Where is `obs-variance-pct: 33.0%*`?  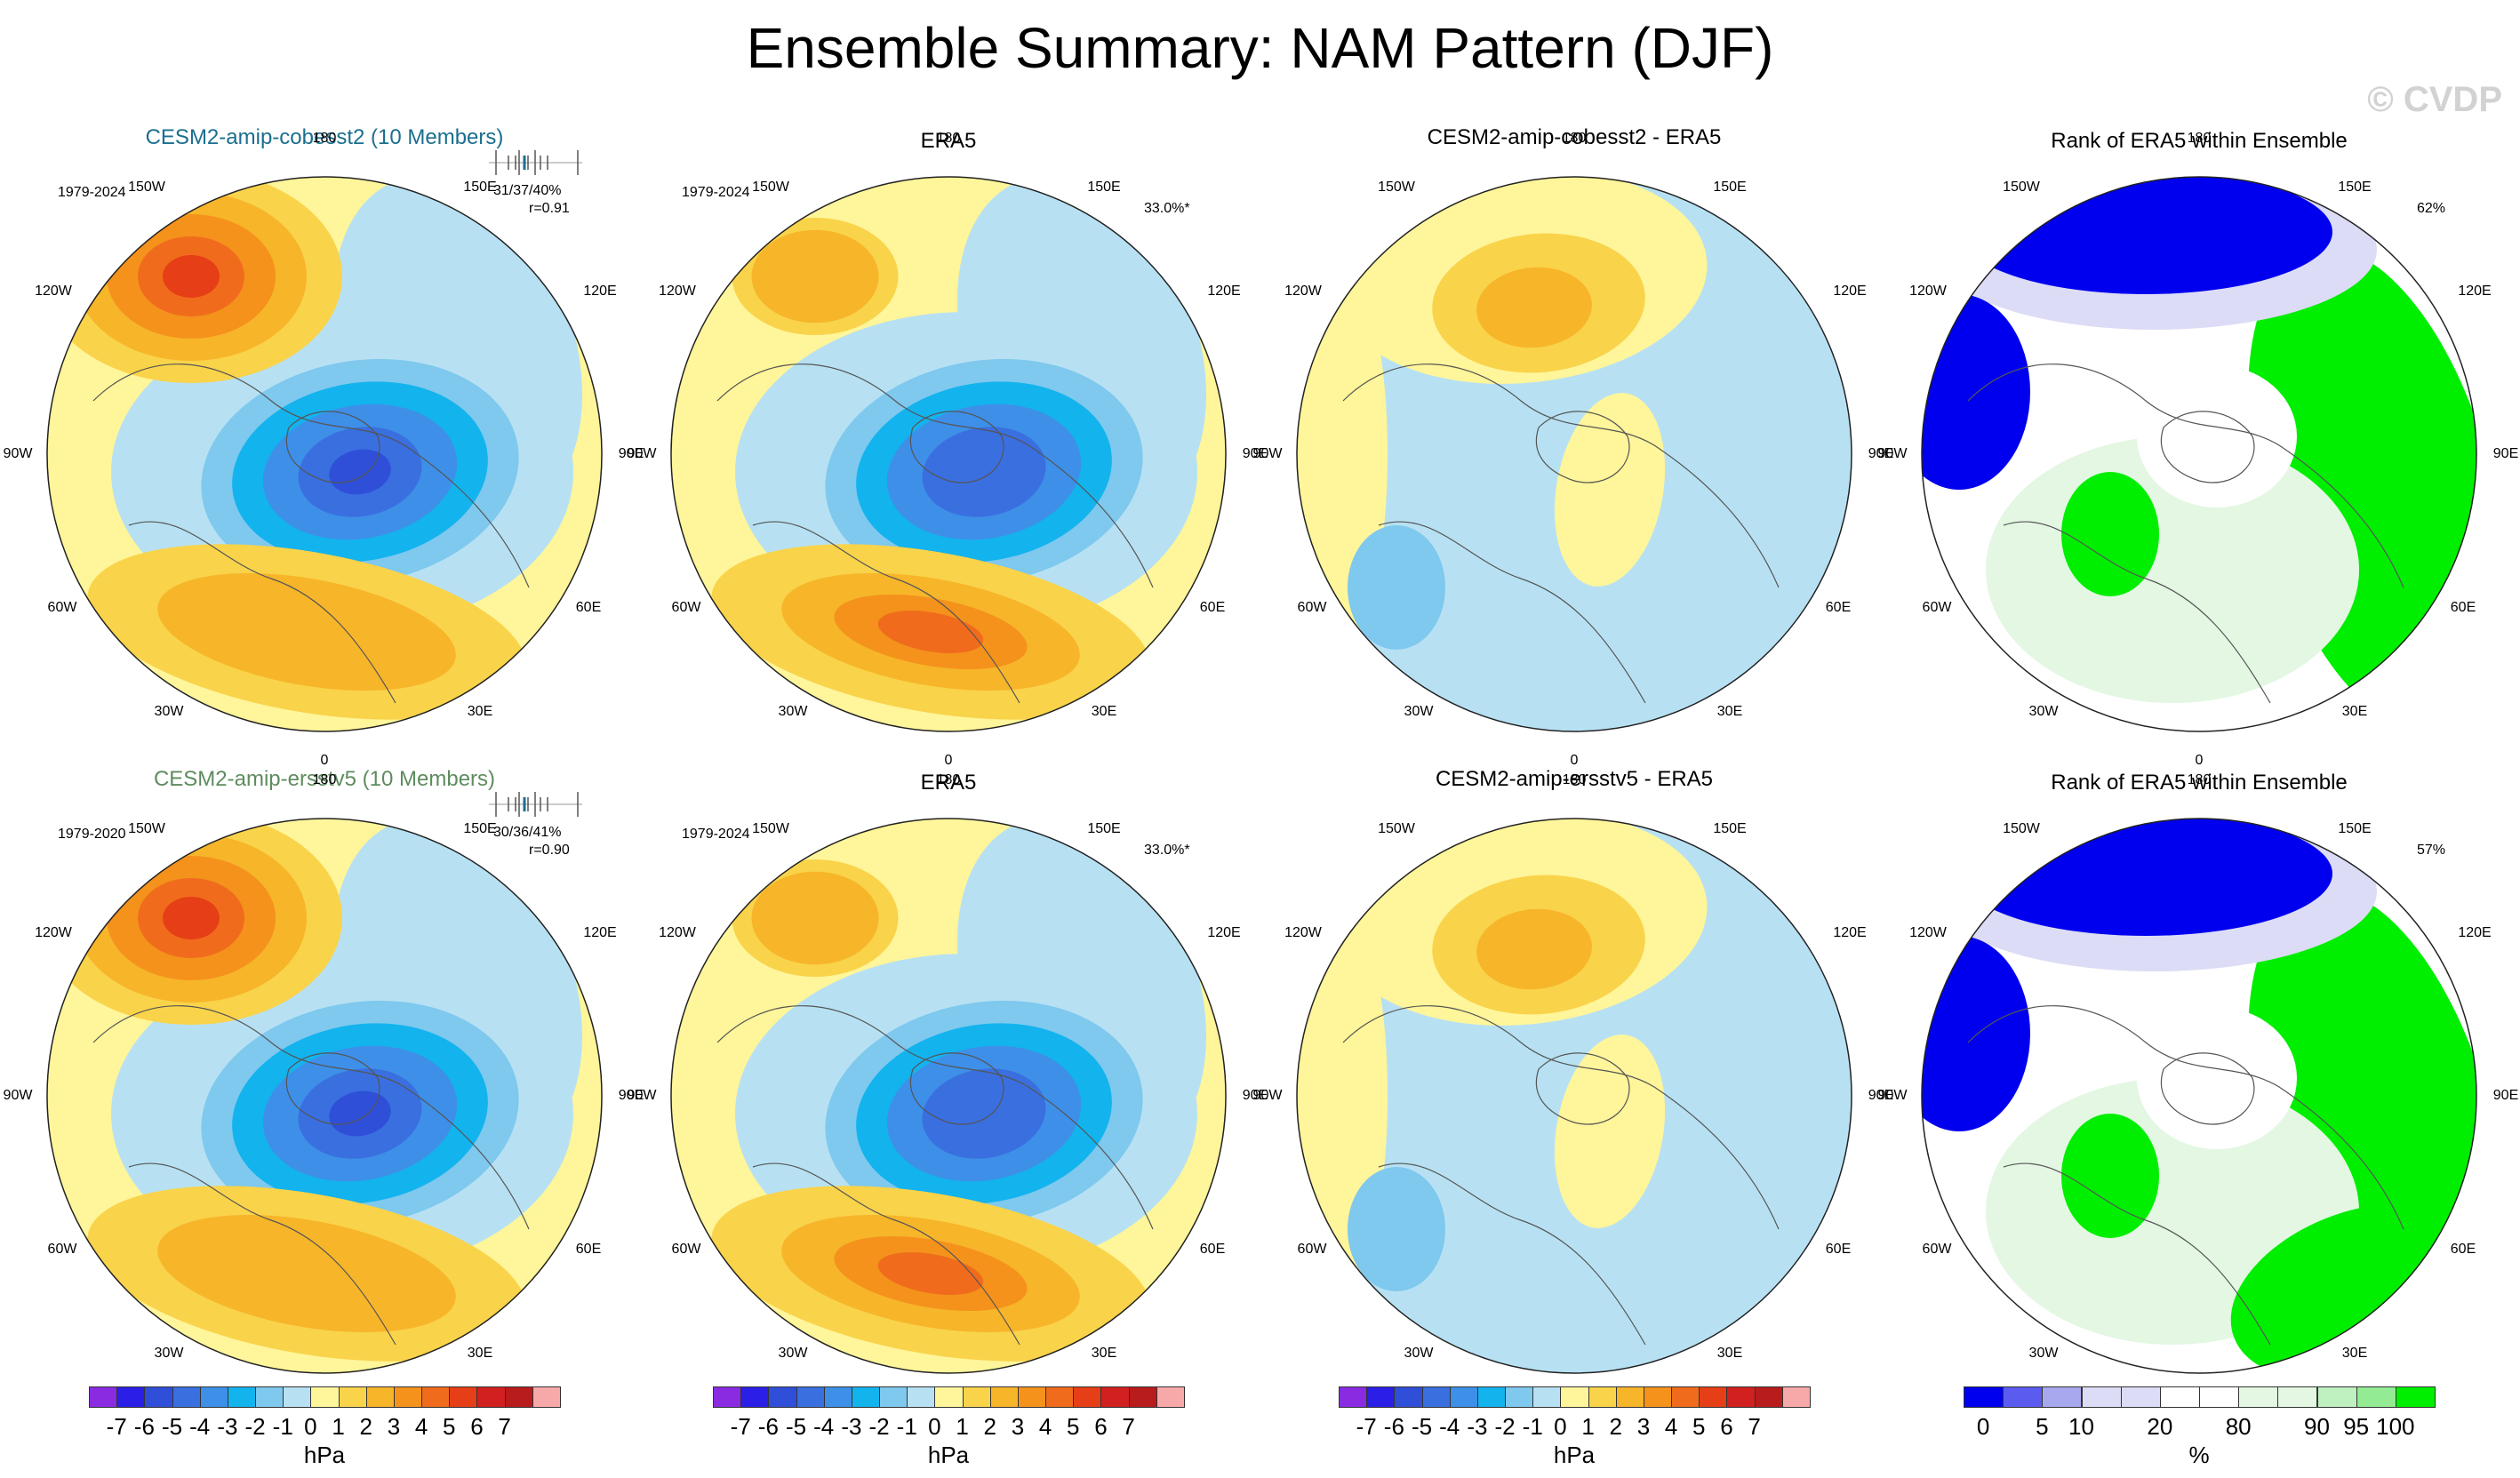 obs-variance-pct: 33.0%* is located at coordinates (1167, 208).